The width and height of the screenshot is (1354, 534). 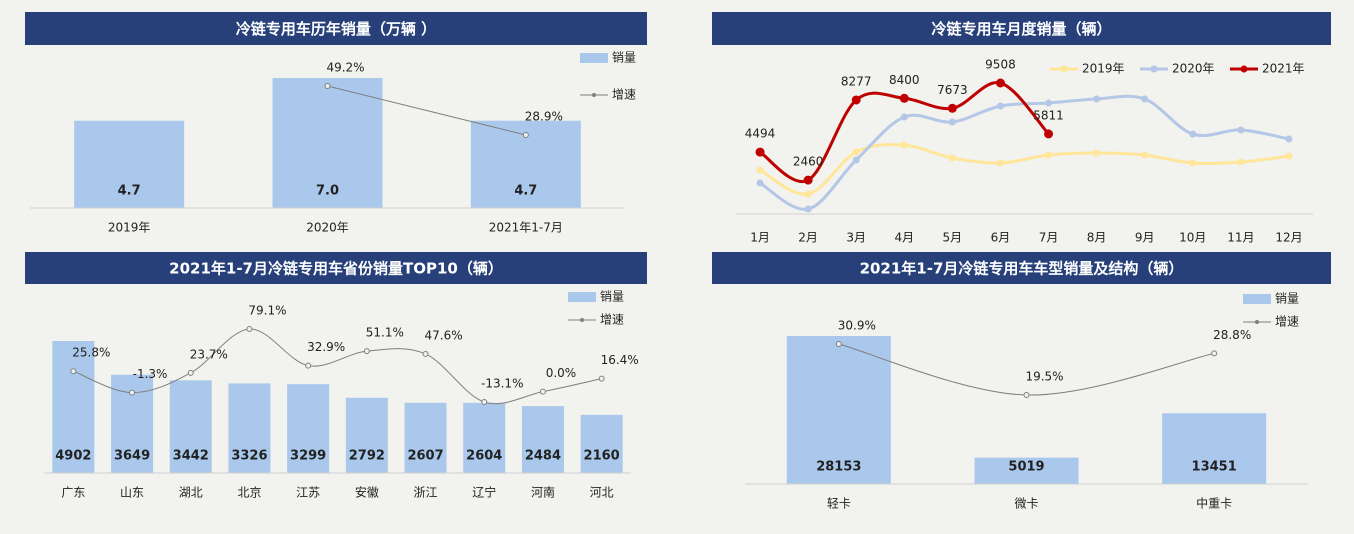 What do you see at coordinates (544, 117) in the screenshot?
I see `data-label: 28.9%` at bounding box center [544, 117].